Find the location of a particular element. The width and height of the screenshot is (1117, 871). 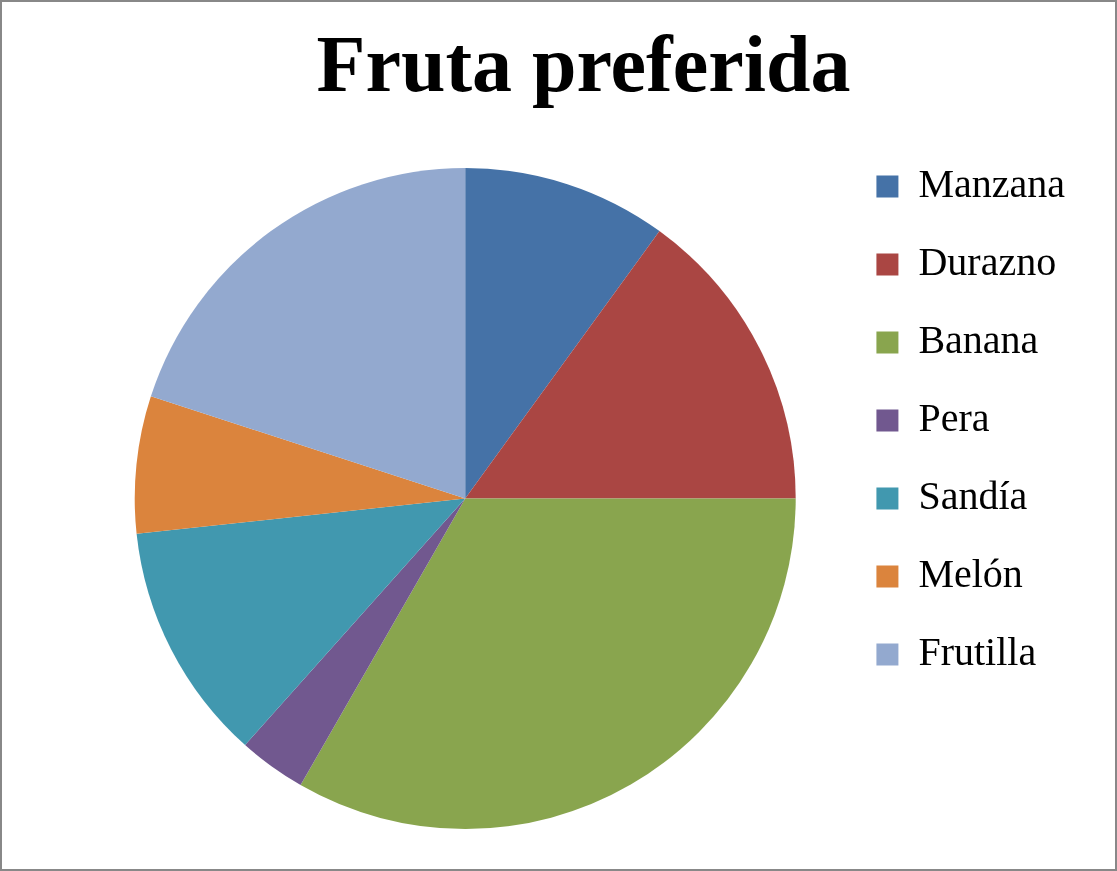

legend-label: Pera is located at coordinates (954, 417).